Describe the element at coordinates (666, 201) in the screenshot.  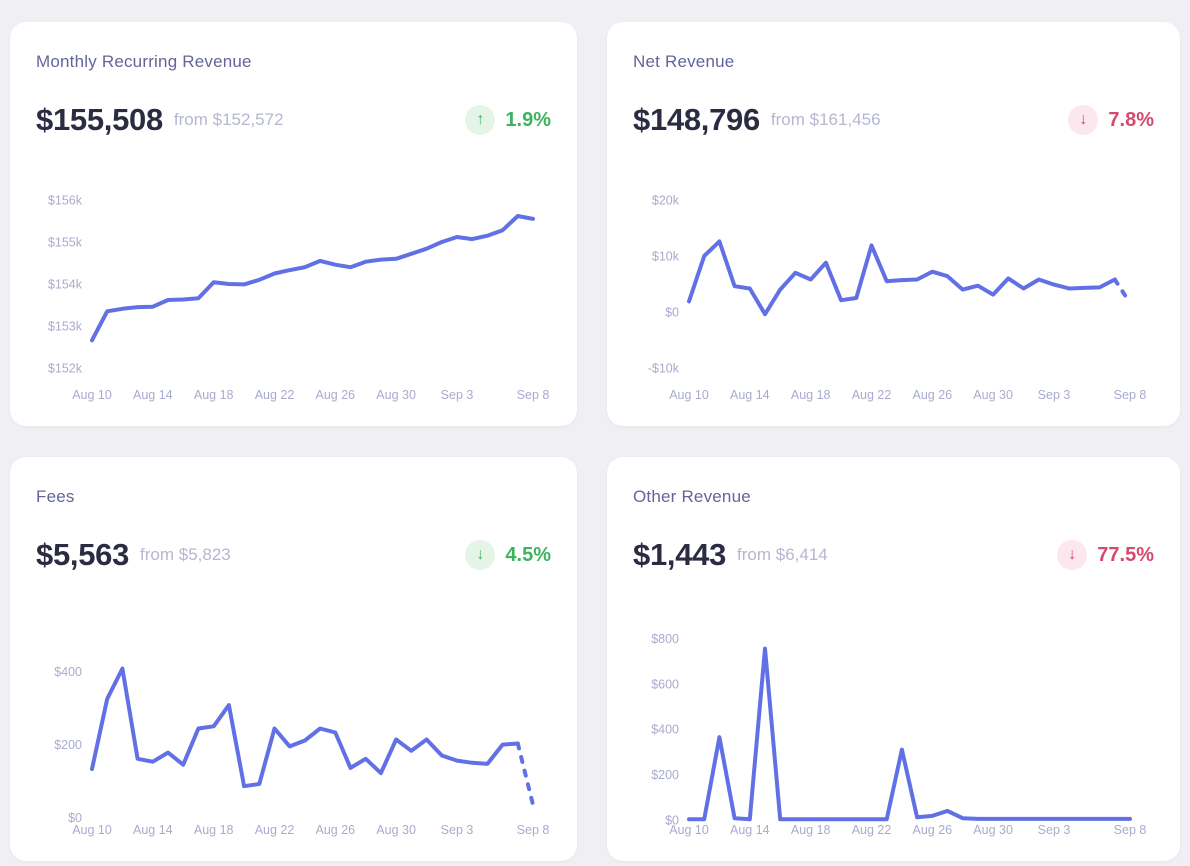
I see `y-axis-tick-label: $20k` at that location.